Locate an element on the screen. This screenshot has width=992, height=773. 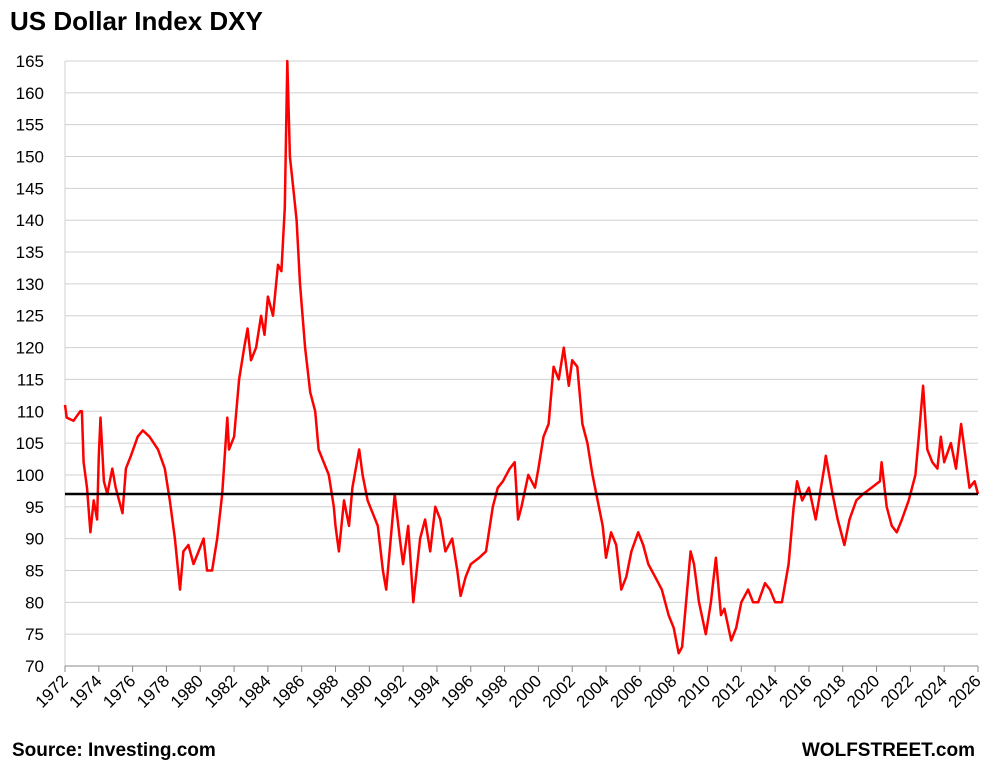
y-tick-label: 80 is located at coordinates (34, 602).